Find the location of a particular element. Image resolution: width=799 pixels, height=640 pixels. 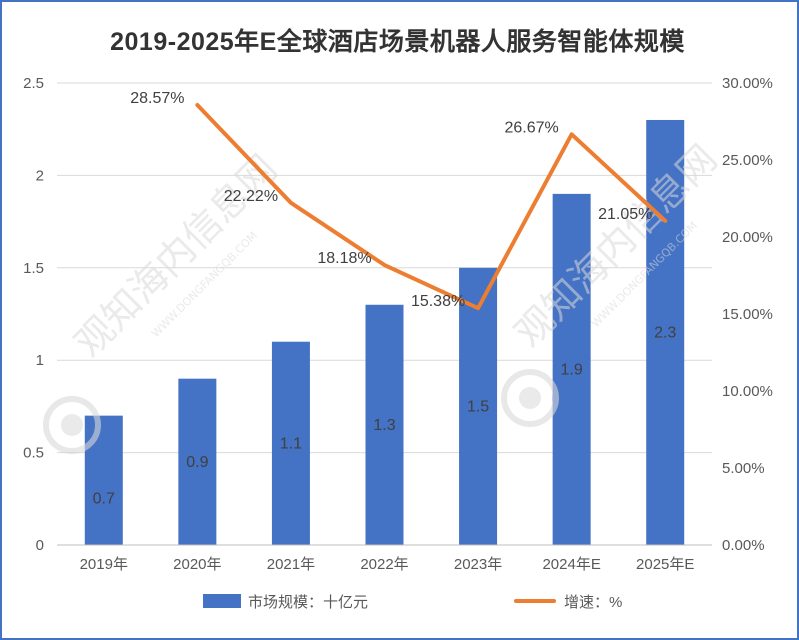

bar-value-label: 0.9 is located at coordinates (197, 462).